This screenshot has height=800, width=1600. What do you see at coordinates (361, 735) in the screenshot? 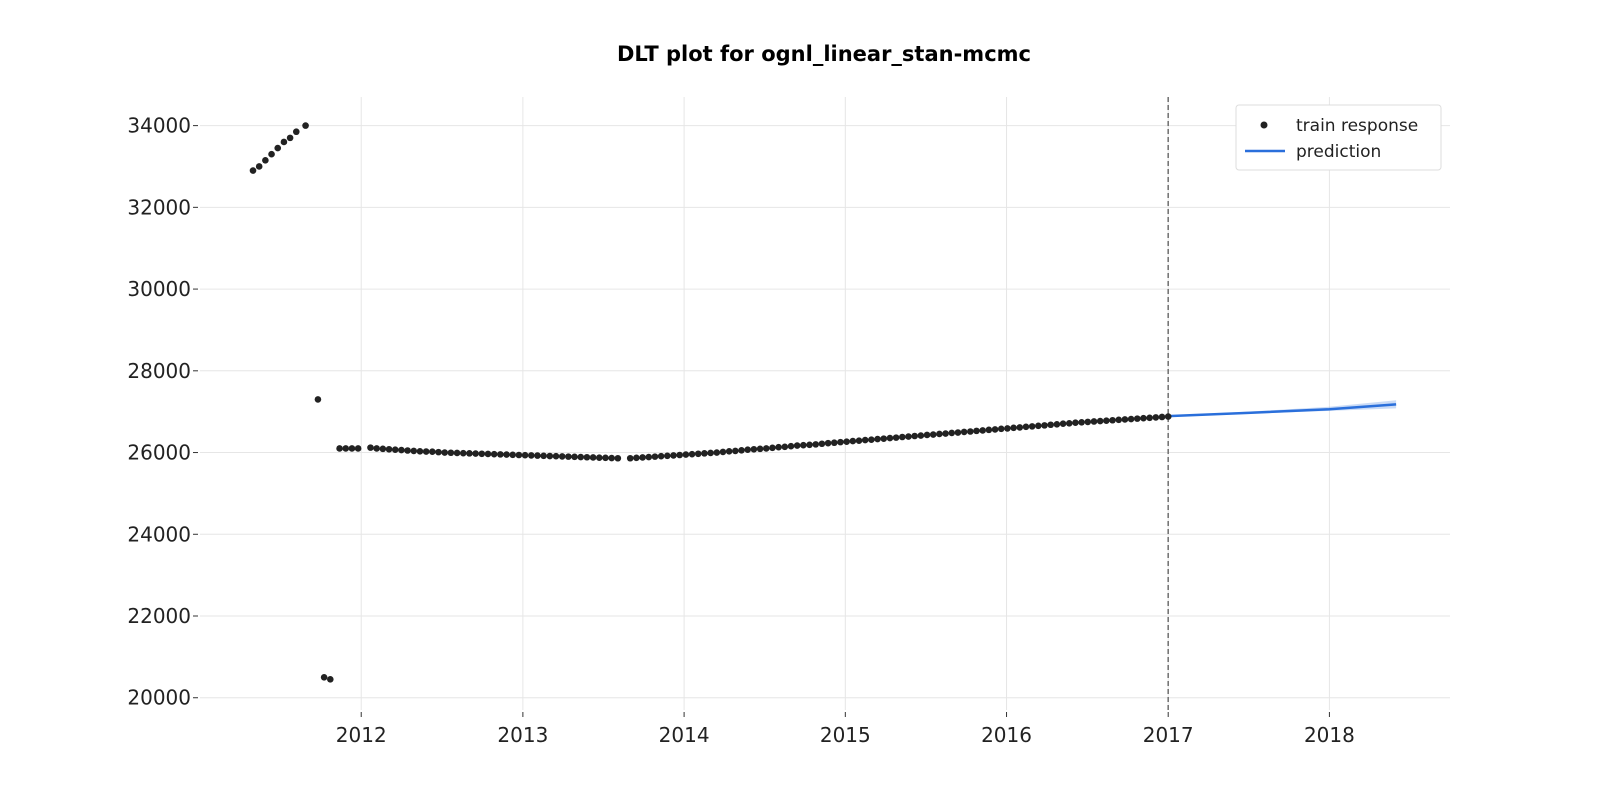
I see `x-tick-label: 2012` at bounding box center [361, 735].